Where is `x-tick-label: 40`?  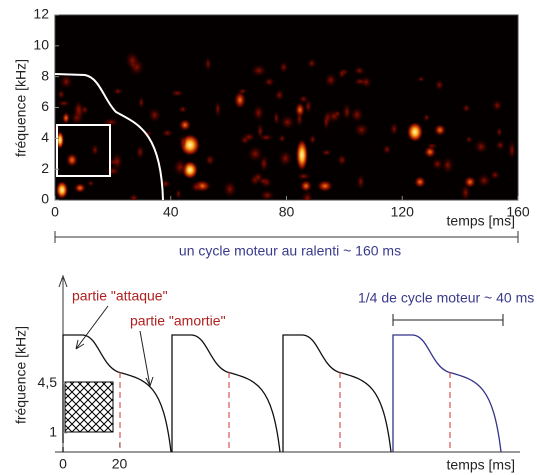 x-tick-label: 40 is located at coordinates (171, 212).